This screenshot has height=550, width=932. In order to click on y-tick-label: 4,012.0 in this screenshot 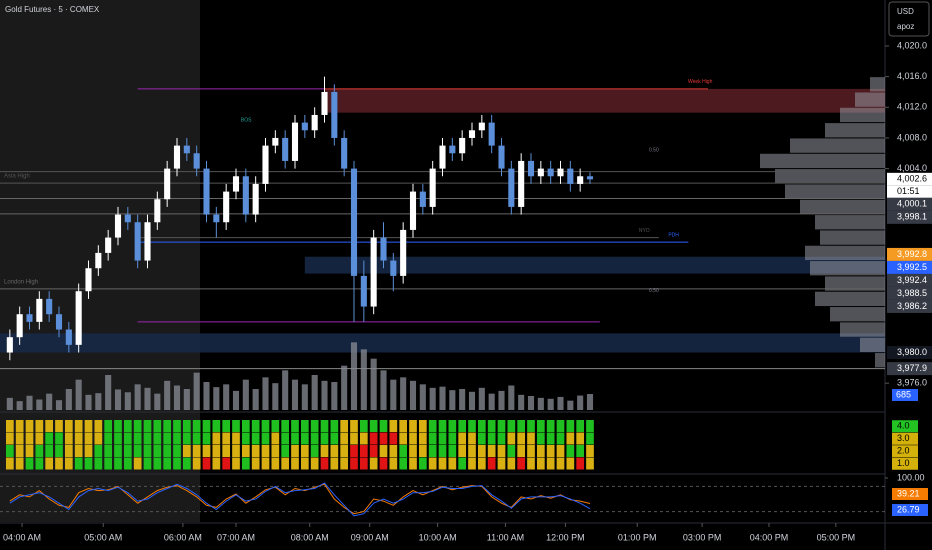, I will do `click(912, 107)`.